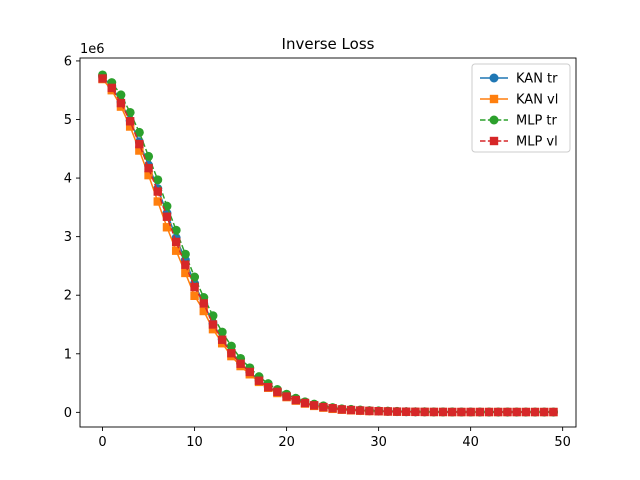 The image size is (640, 480). What do you see at coordinates (68, 179) in the screenshot?
I see `y-tick-label: 4` at bounding box center [68, 179].